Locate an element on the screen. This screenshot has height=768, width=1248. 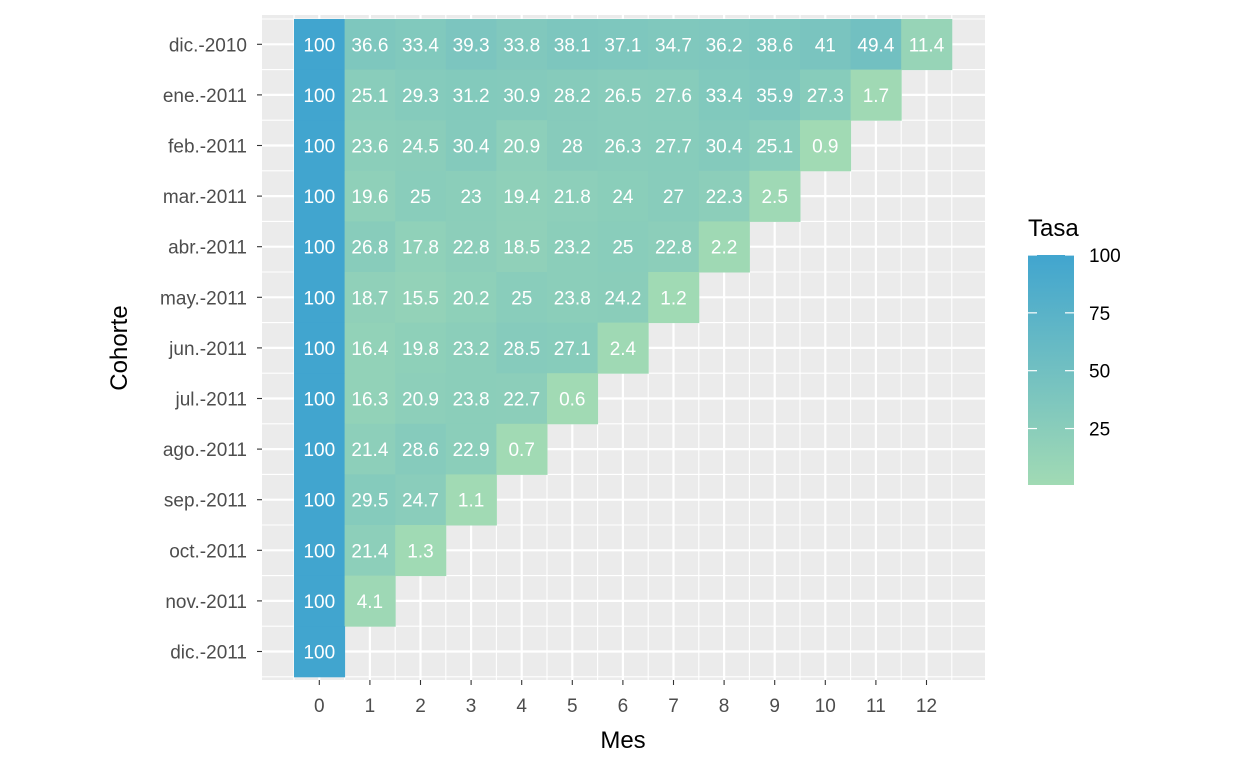
cell-value-label: 26.5 is located at coordinates (622, 96).